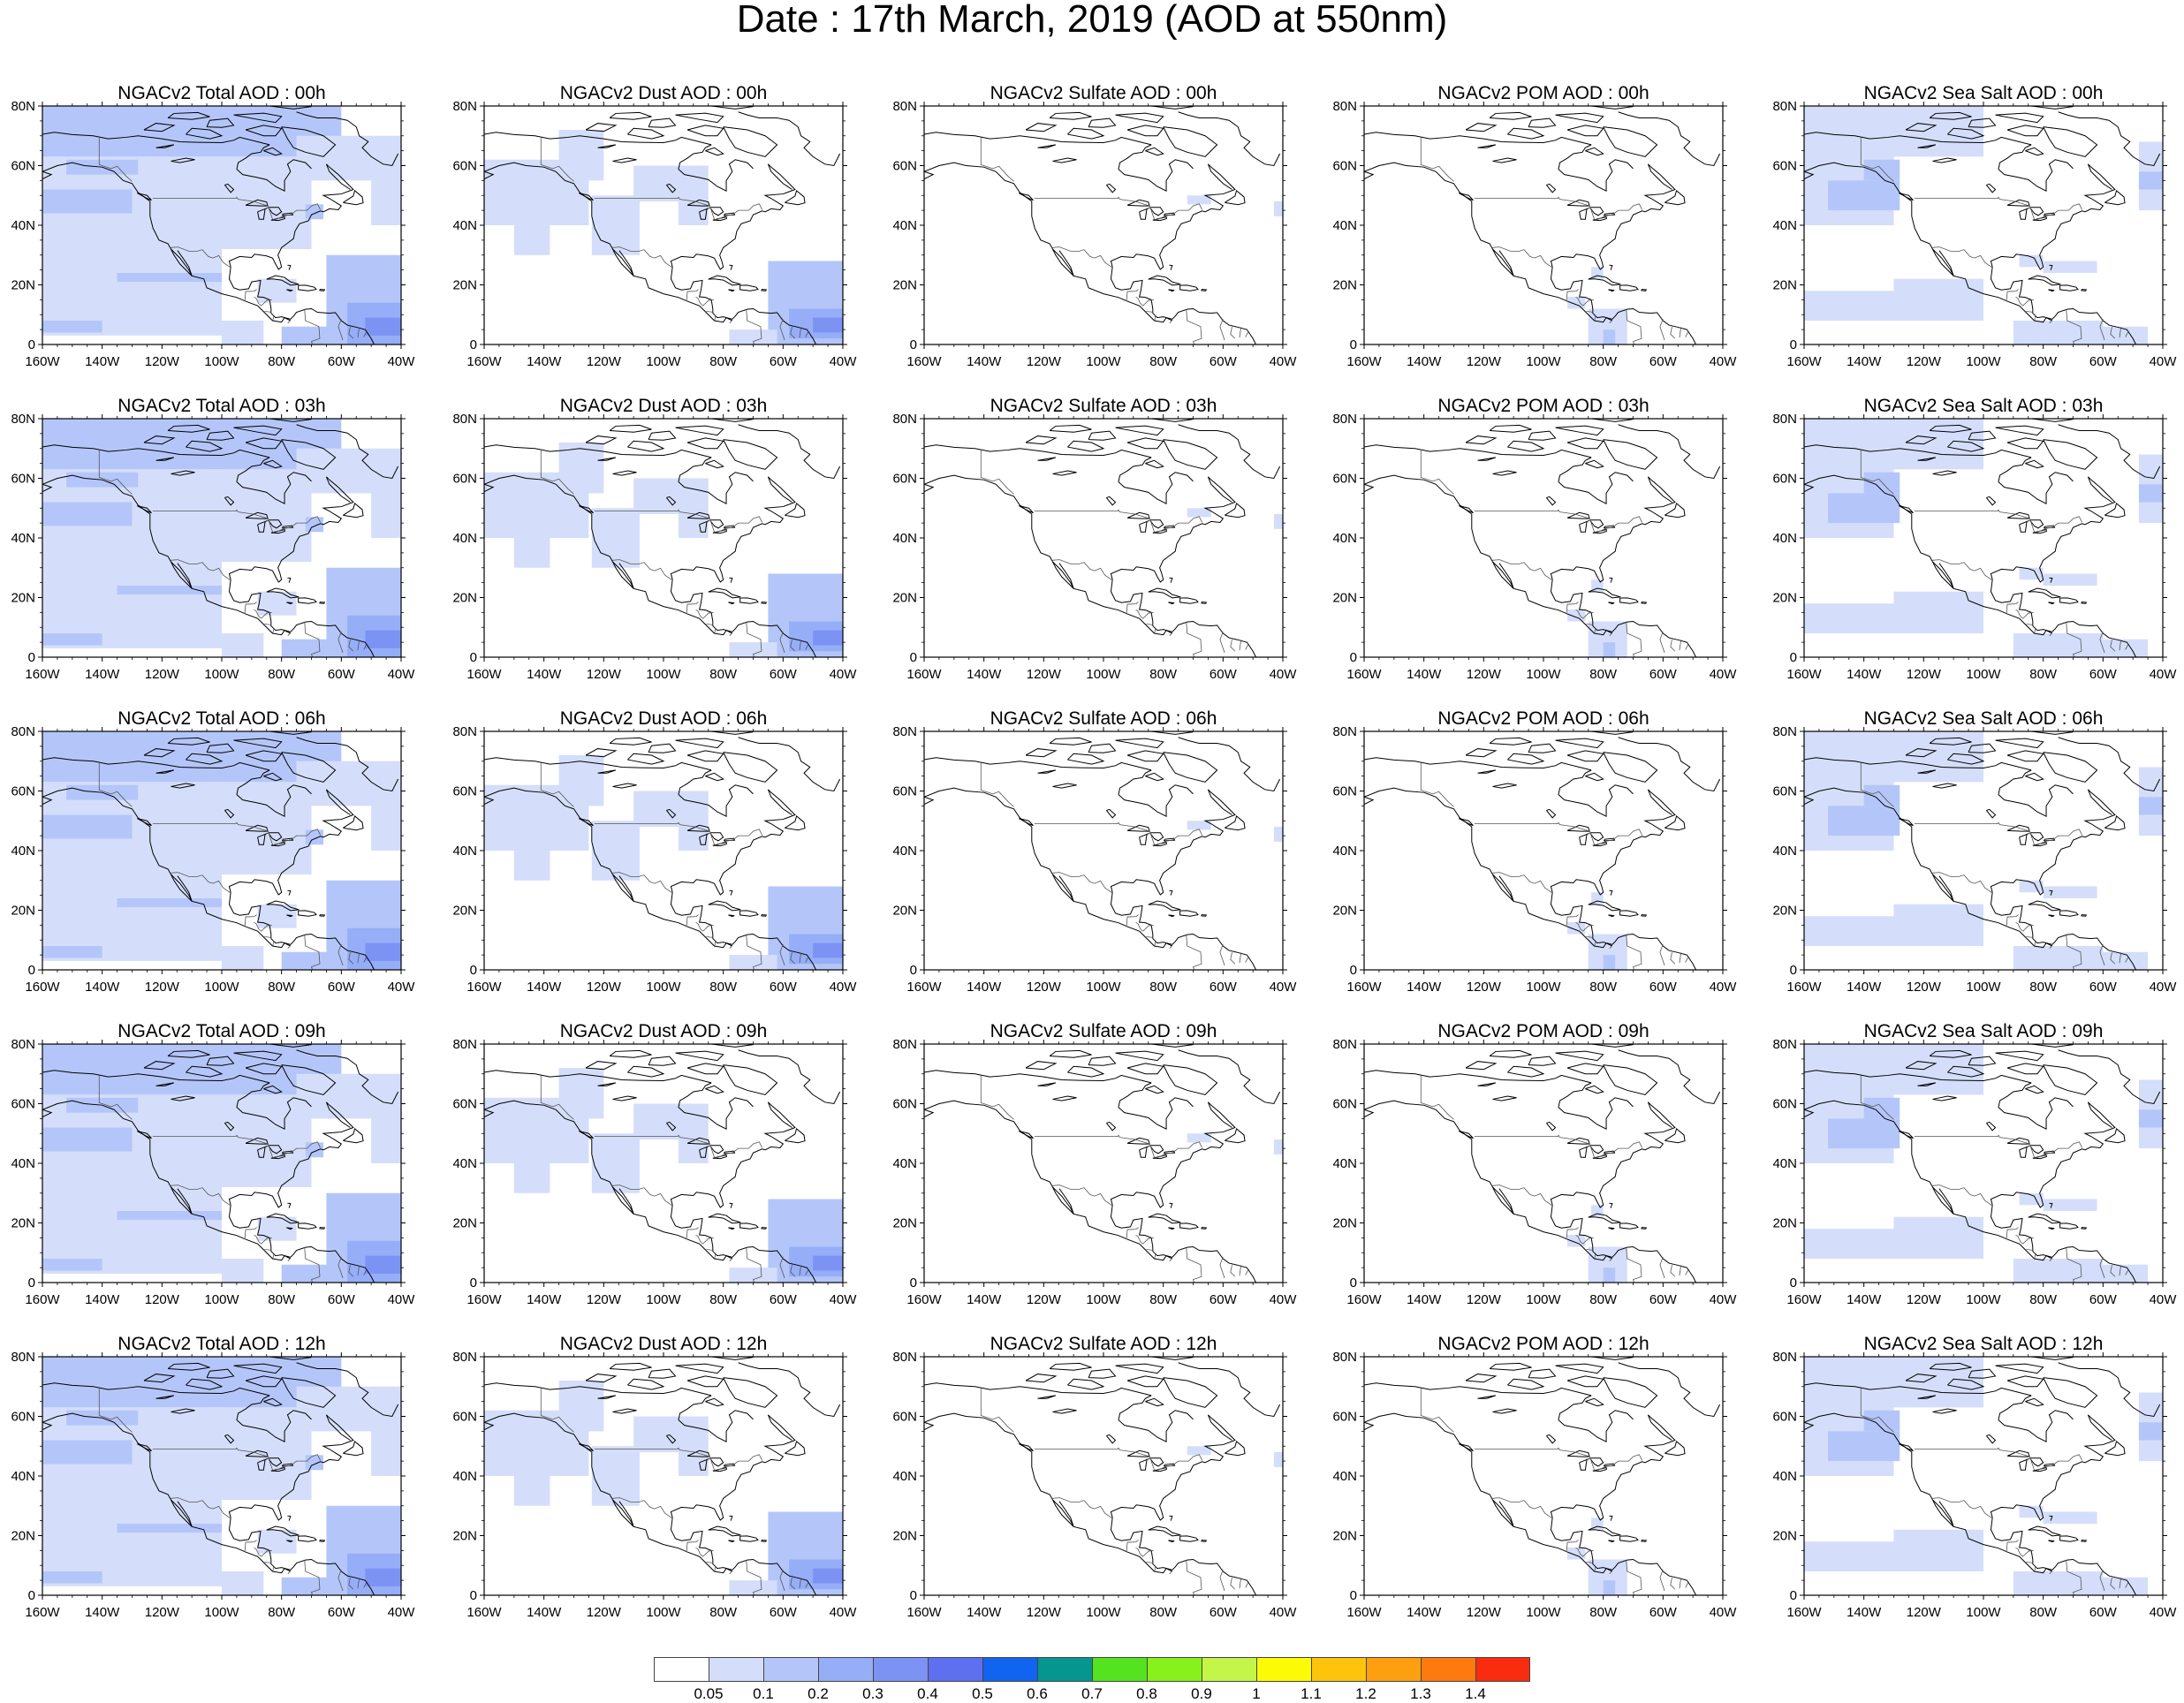 The width and height of the screenshot is (2184, 1703). What do you see at coordinates (1543, 538) in the screenshot?
I see `map-frame` at bounding box center [1543, 538].